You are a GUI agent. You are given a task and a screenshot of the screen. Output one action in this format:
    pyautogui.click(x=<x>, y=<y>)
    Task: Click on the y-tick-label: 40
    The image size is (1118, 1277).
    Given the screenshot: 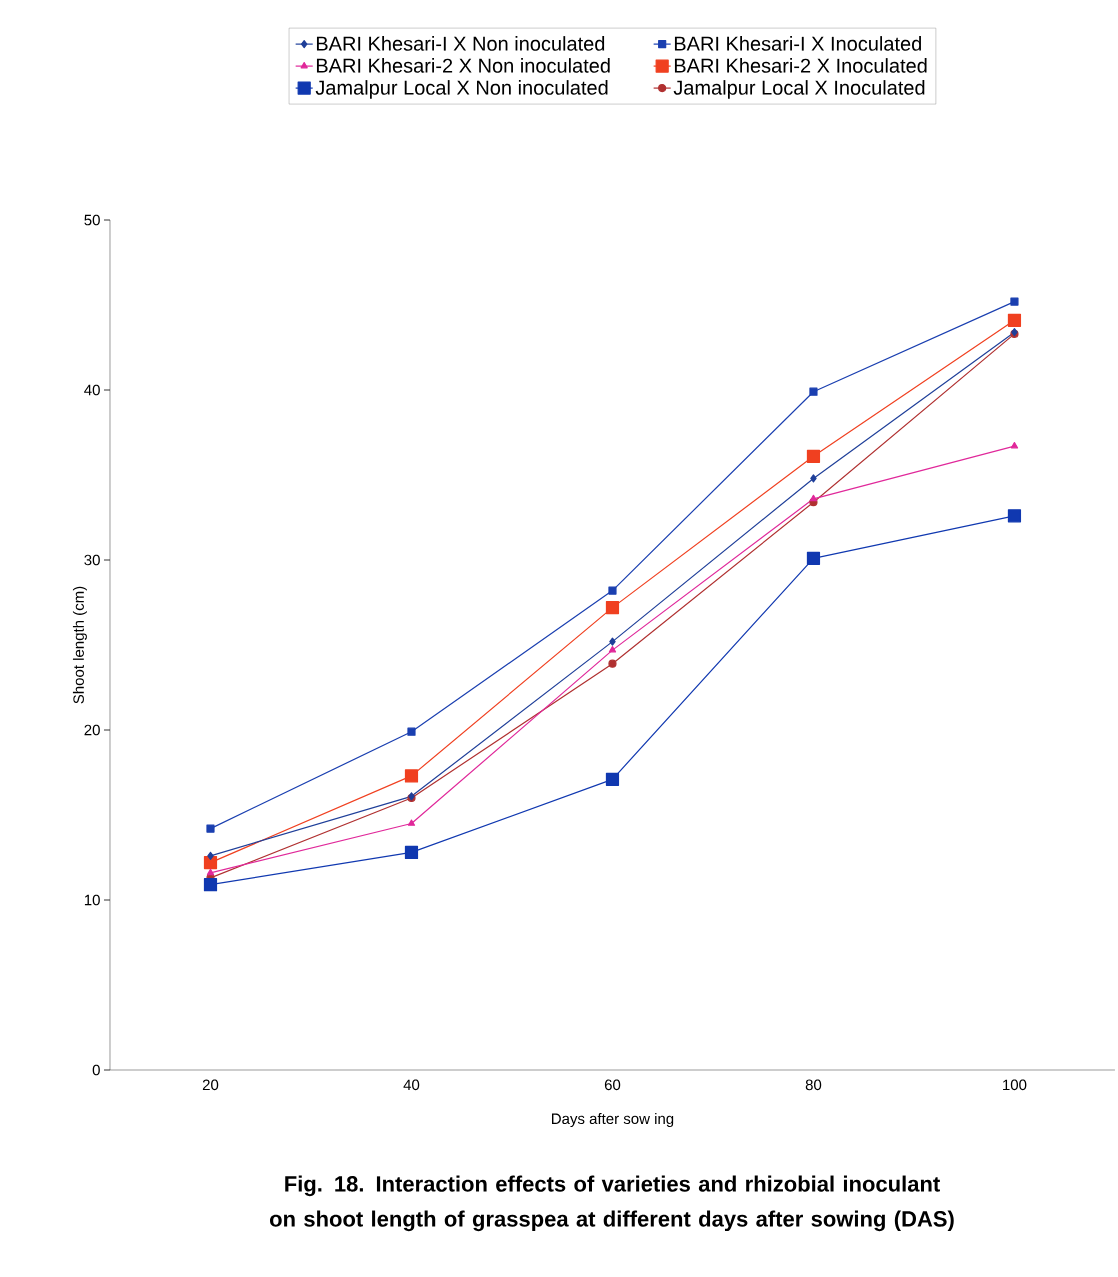 What is the action you would take?
    pyautogui.click(x=92, y=390)
    